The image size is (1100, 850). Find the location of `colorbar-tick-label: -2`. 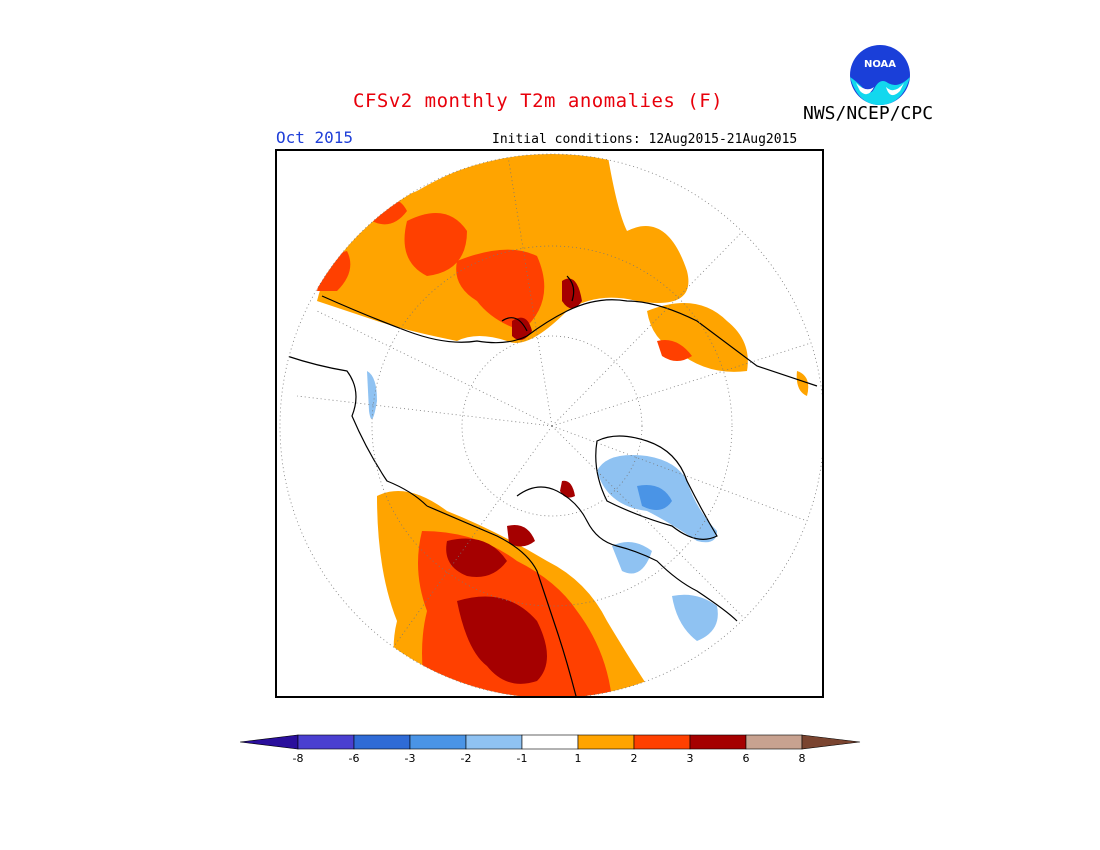

colorbar-tick-label: -2 is located at coordinates (466, 758).